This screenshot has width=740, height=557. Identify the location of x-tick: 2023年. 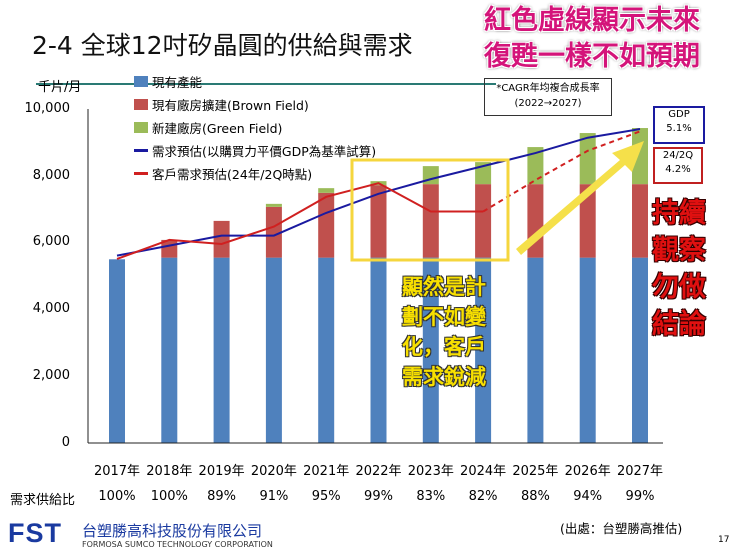
(430, 471).